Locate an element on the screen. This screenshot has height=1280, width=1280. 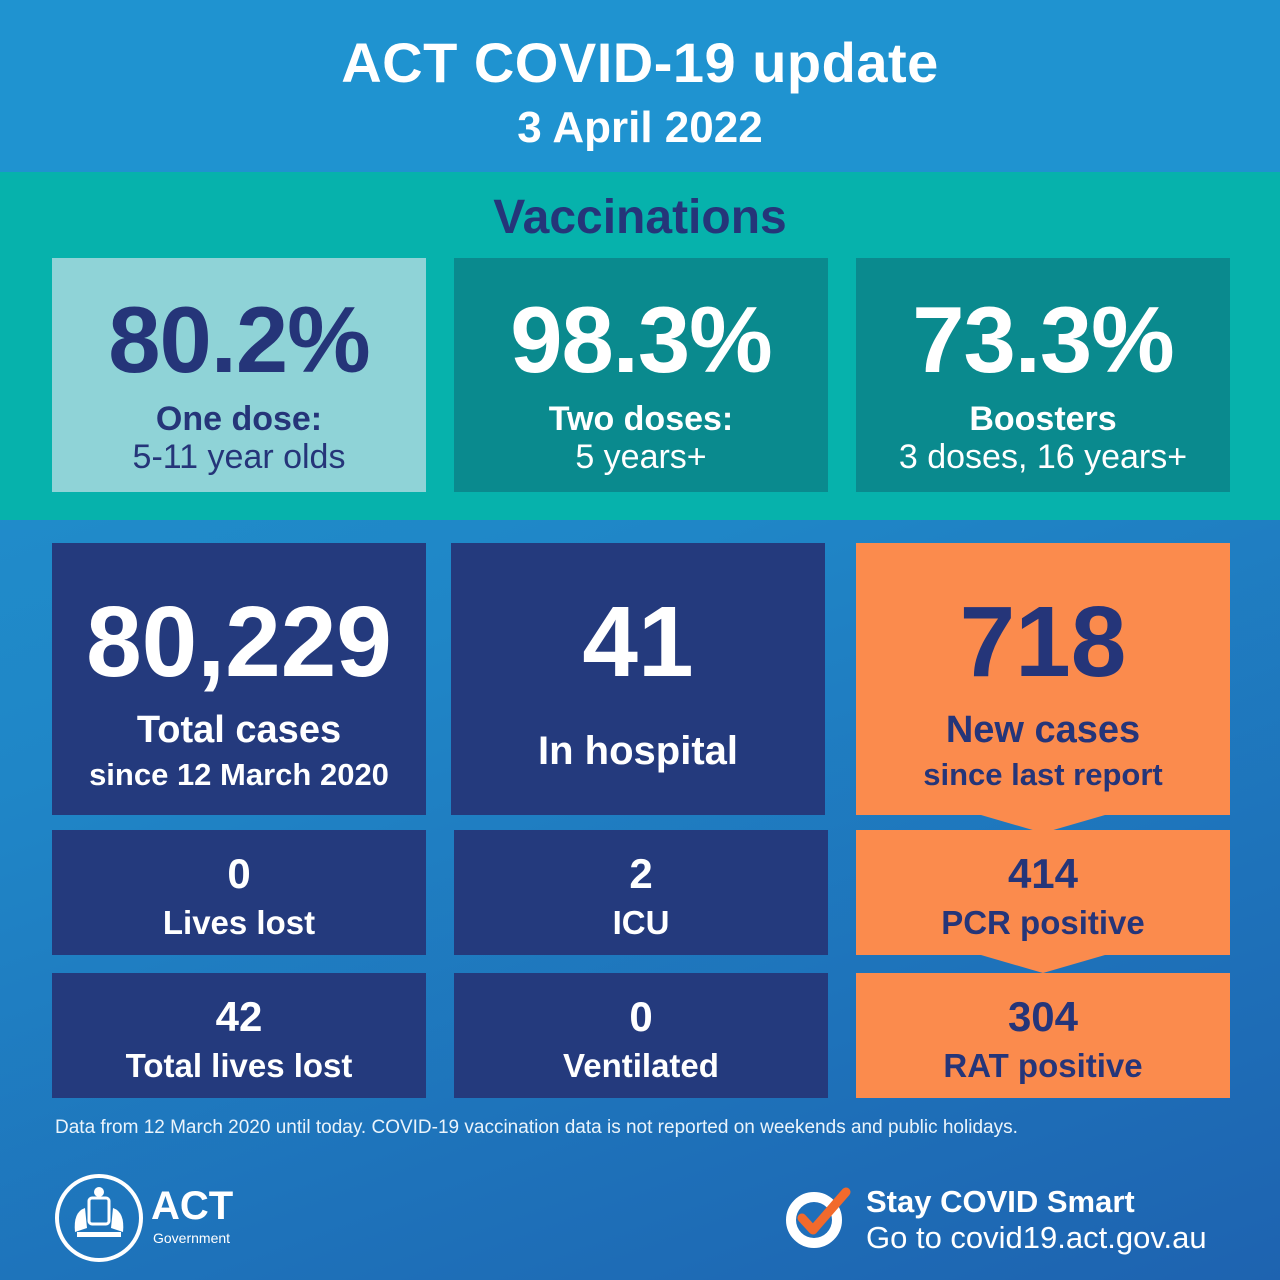
icu-card: 2 ICU is located at coordinates (641, 892).